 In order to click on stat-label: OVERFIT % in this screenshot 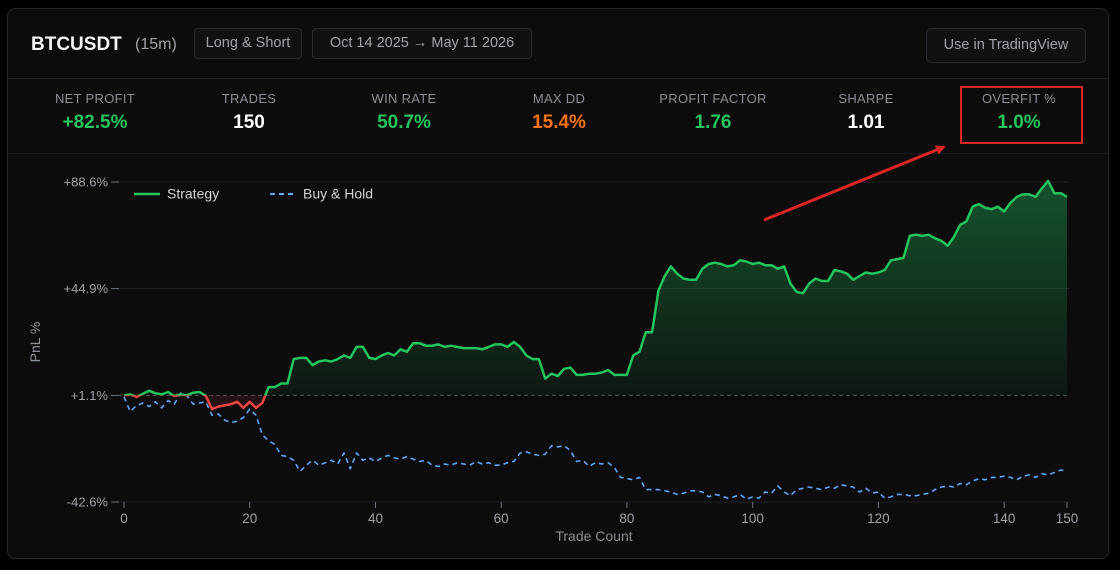, I will do `click(1019, 98)`.